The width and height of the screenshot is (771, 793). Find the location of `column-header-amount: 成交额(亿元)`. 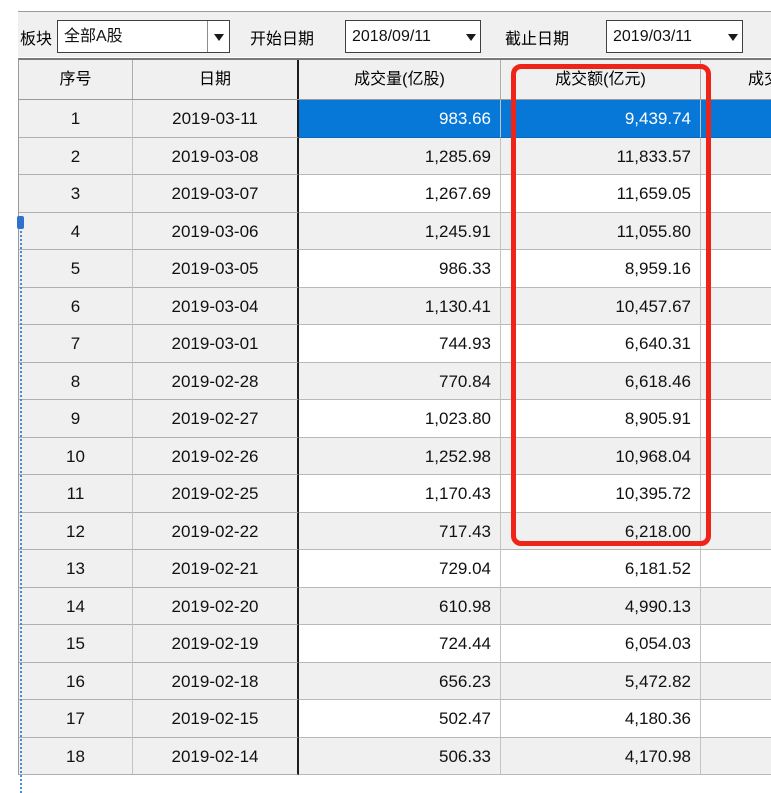

column-header-amount: 成交额(亿元) is located at coordinates (601, 79).